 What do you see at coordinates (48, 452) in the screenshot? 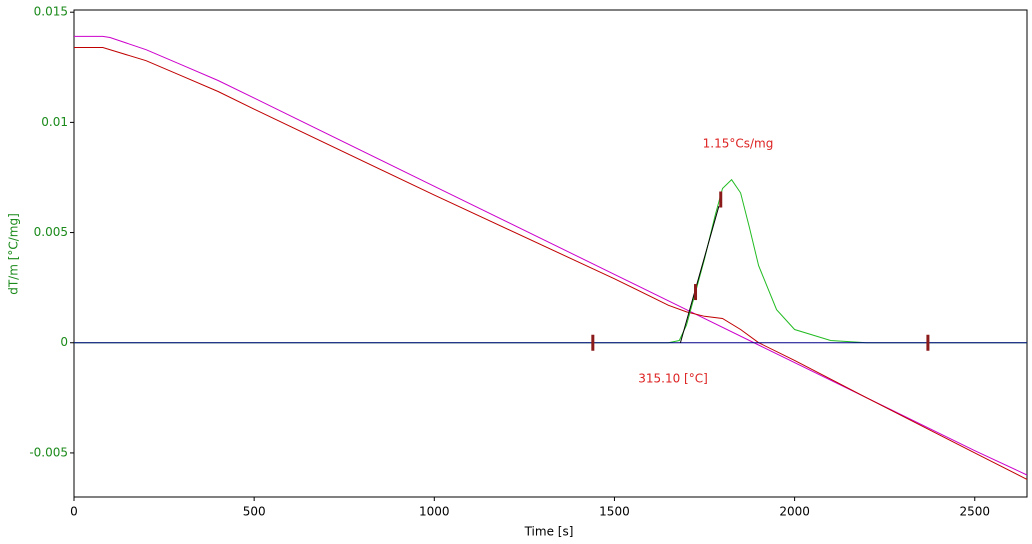
I see `y-tick-label: -0.005` at bounding box center [48, 452].